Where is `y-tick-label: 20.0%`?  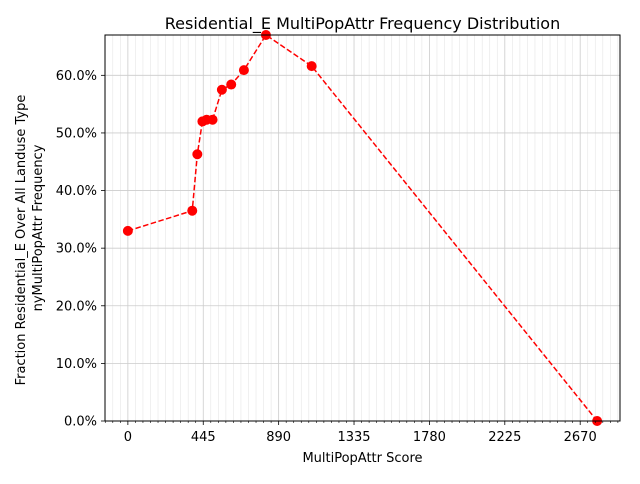
y-tick-label: 20.0% is located at coordinates (76, 306).